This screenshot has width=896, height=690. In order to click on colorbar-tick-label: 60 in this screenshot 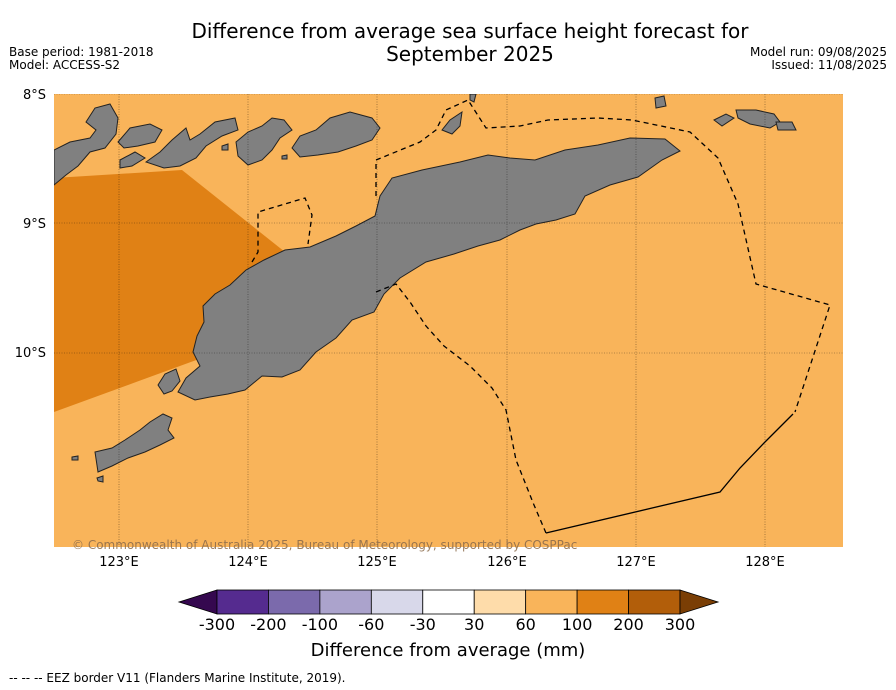, I will do `click(525, 624)`.